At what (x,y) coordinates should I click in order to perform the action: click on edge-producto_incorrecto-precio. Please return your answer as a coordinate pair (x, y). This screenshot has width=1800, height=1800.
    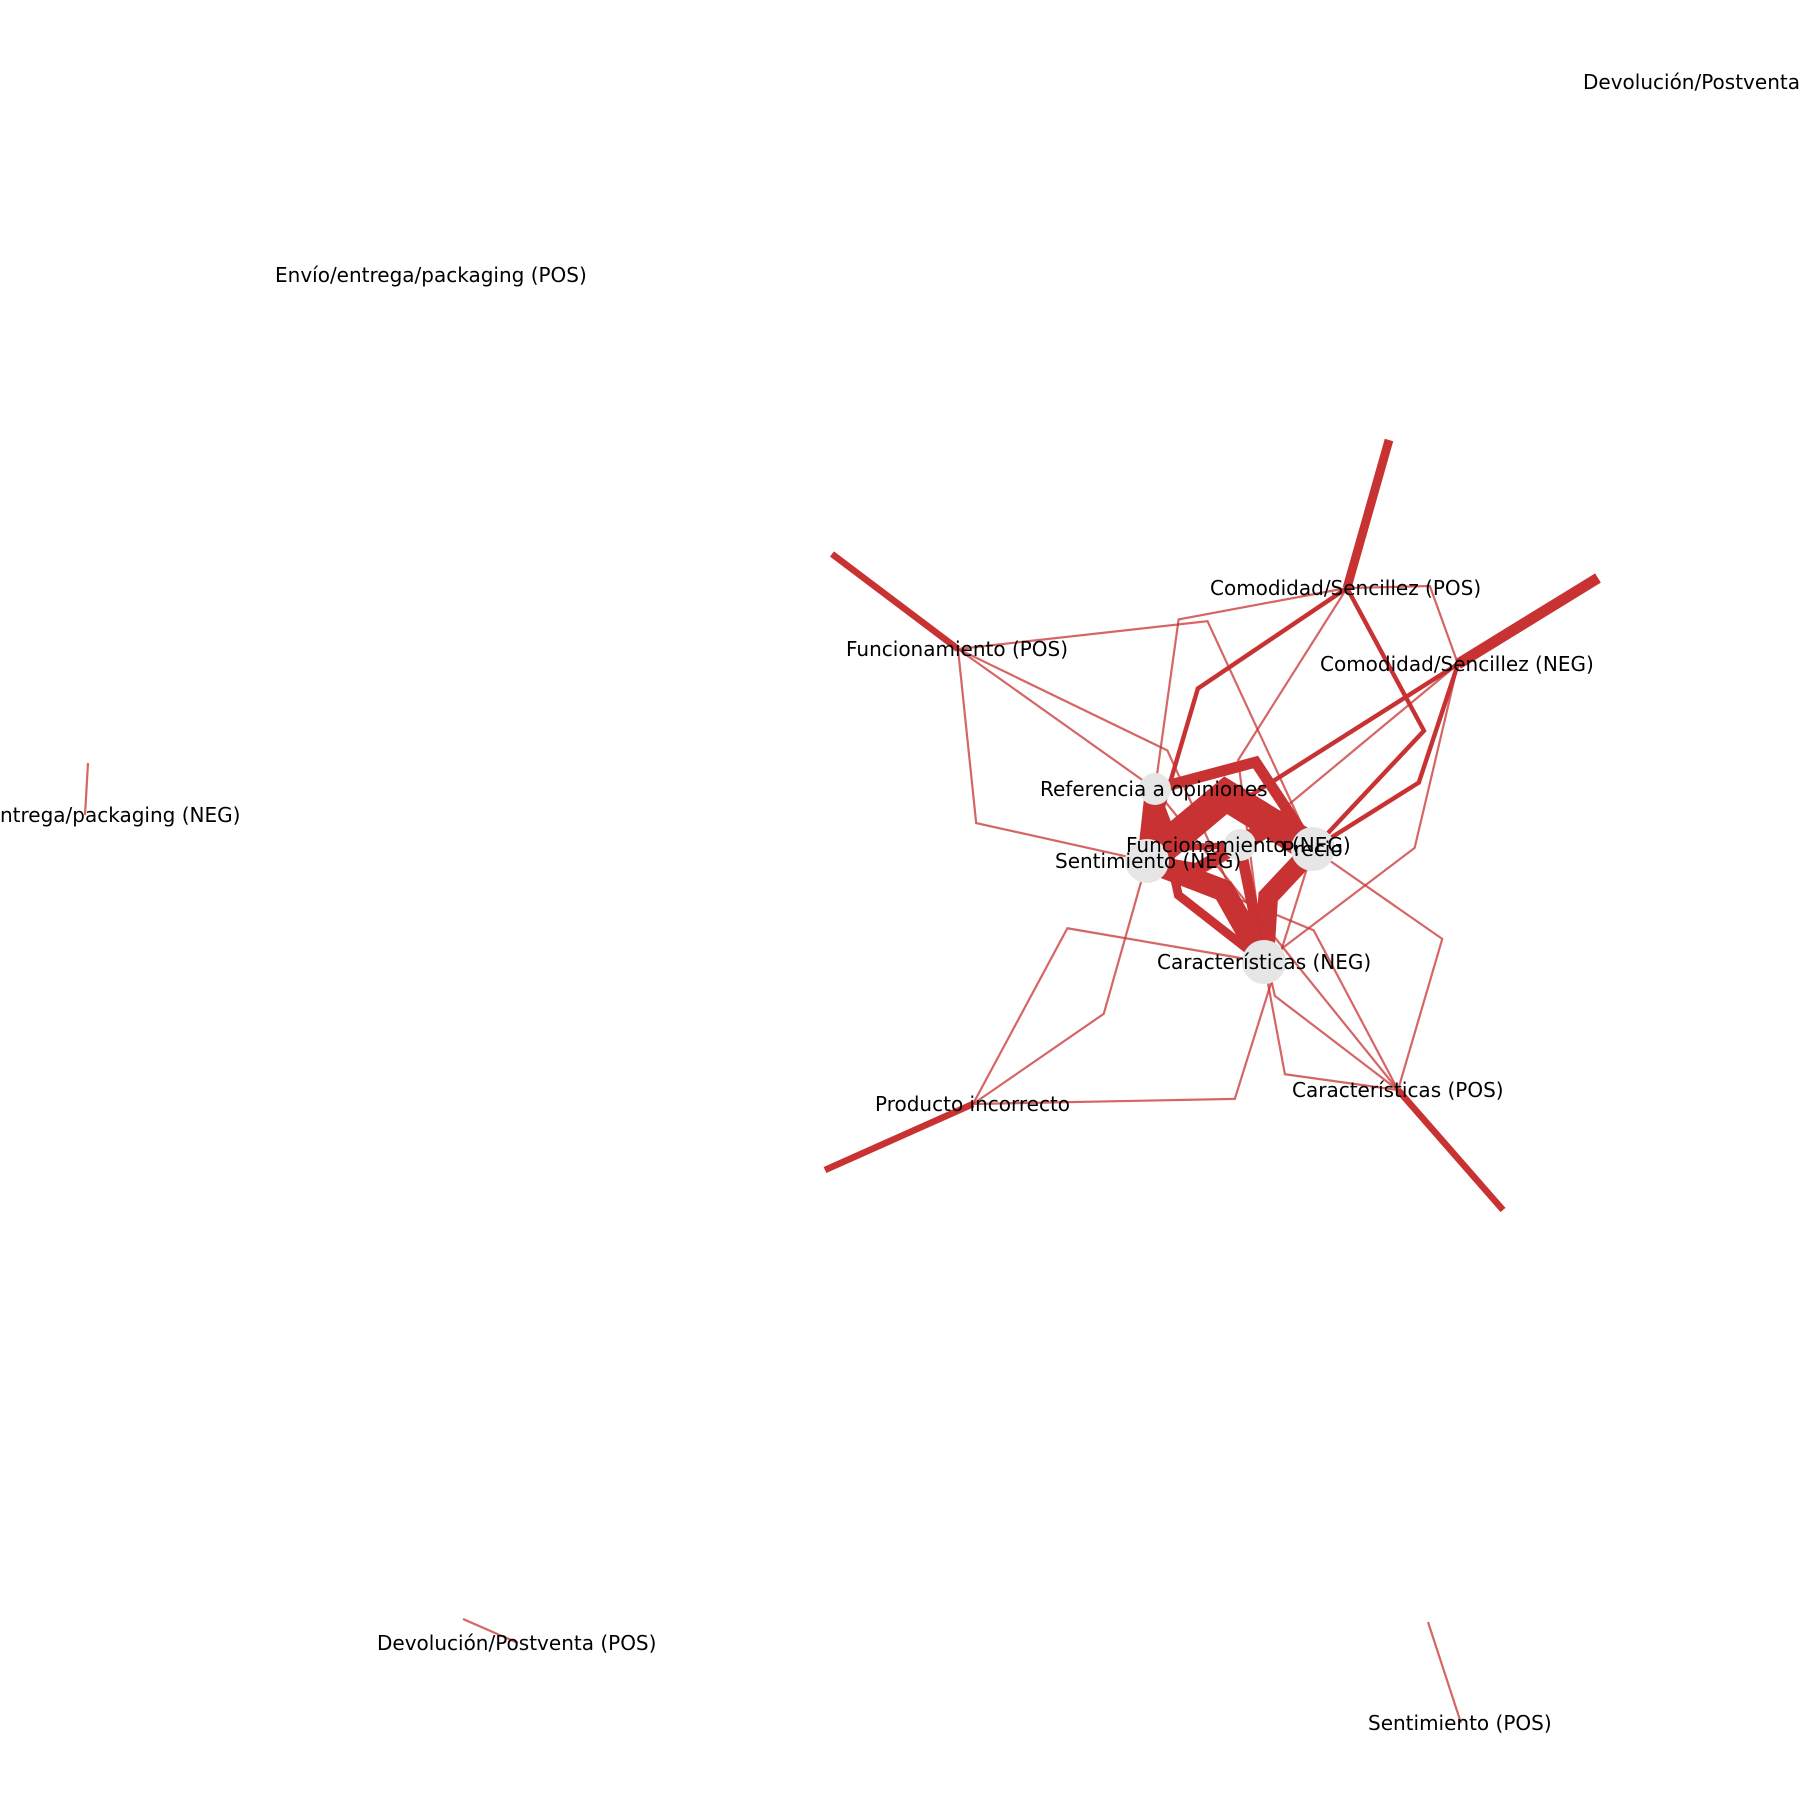
    Looking at the image, I should click on (1143, 977).